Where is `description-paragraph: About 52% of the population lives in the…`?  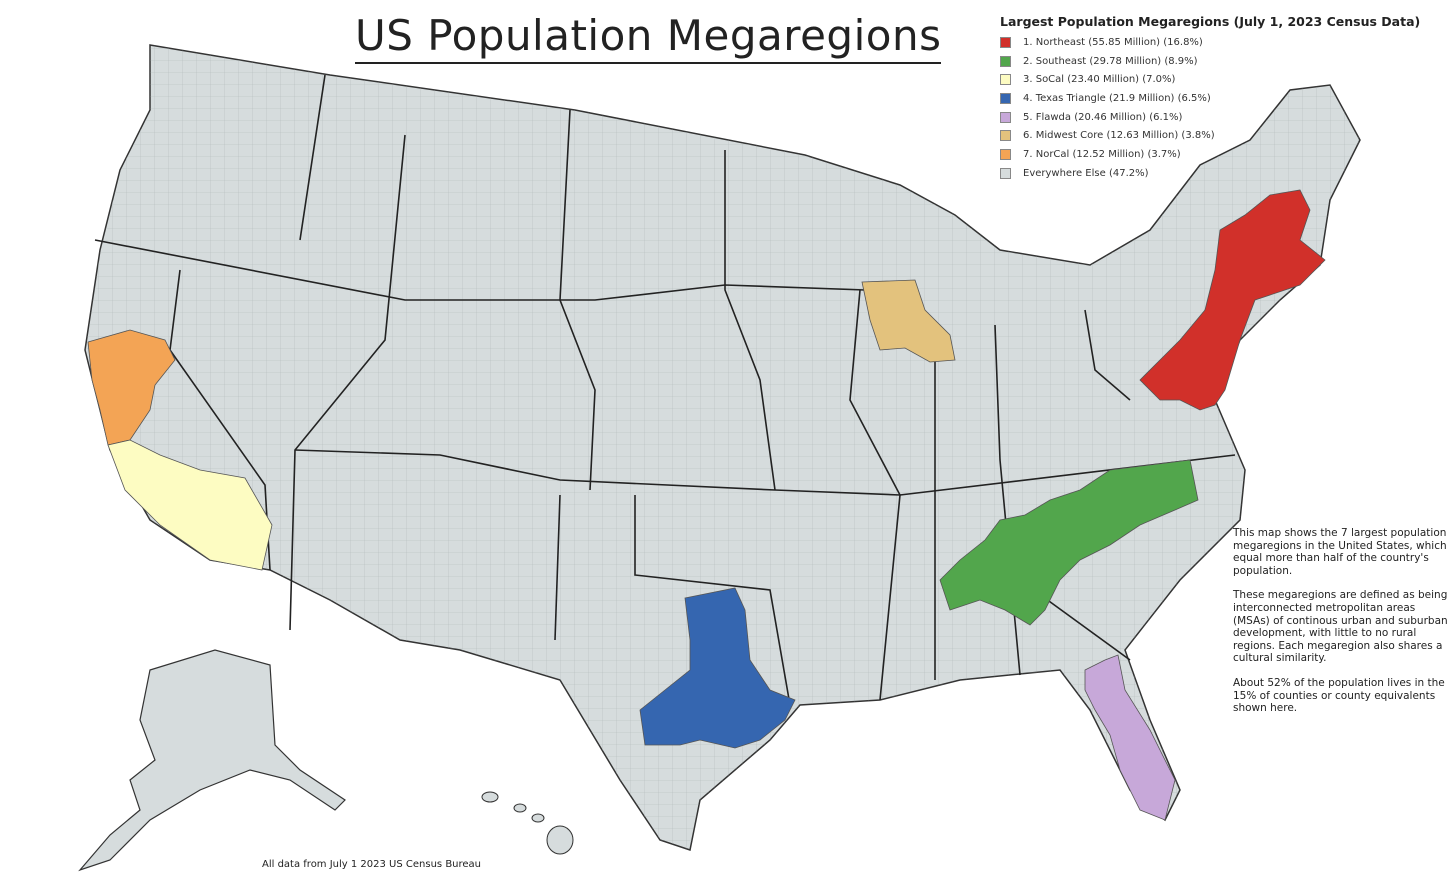 description-paragraph: About 52% of the population lives in the… is located at coordinates (1339, 695).